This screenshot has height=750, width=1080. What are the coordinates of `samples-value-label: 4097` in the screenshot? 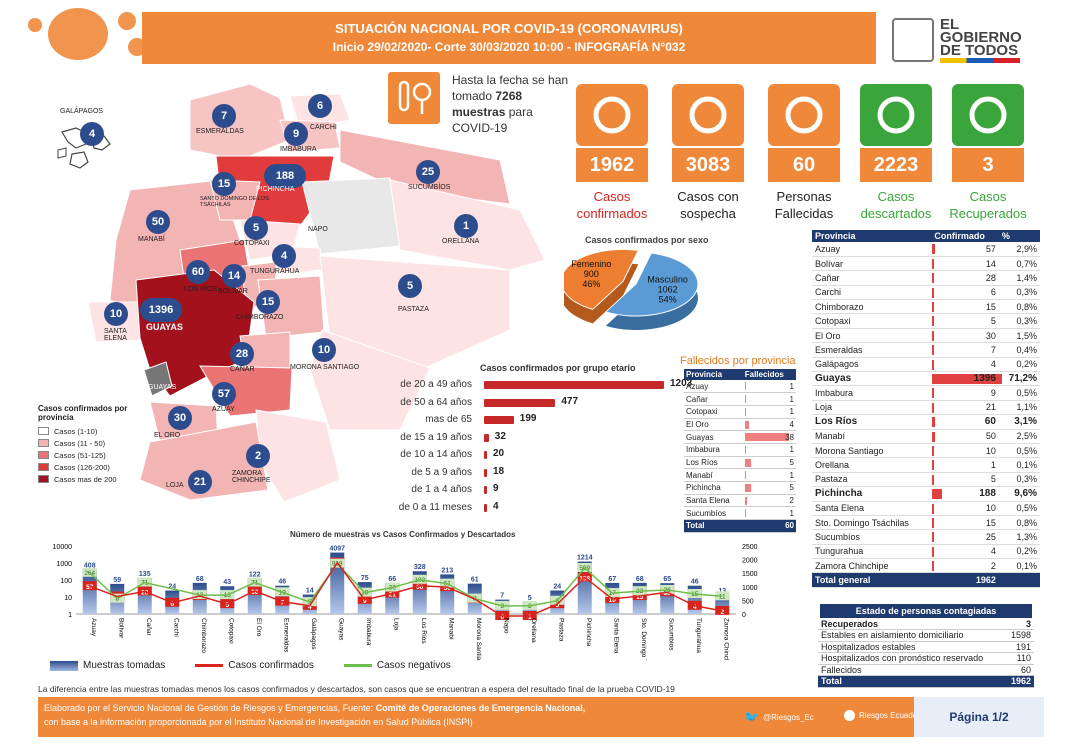 It's located at (337, 549).